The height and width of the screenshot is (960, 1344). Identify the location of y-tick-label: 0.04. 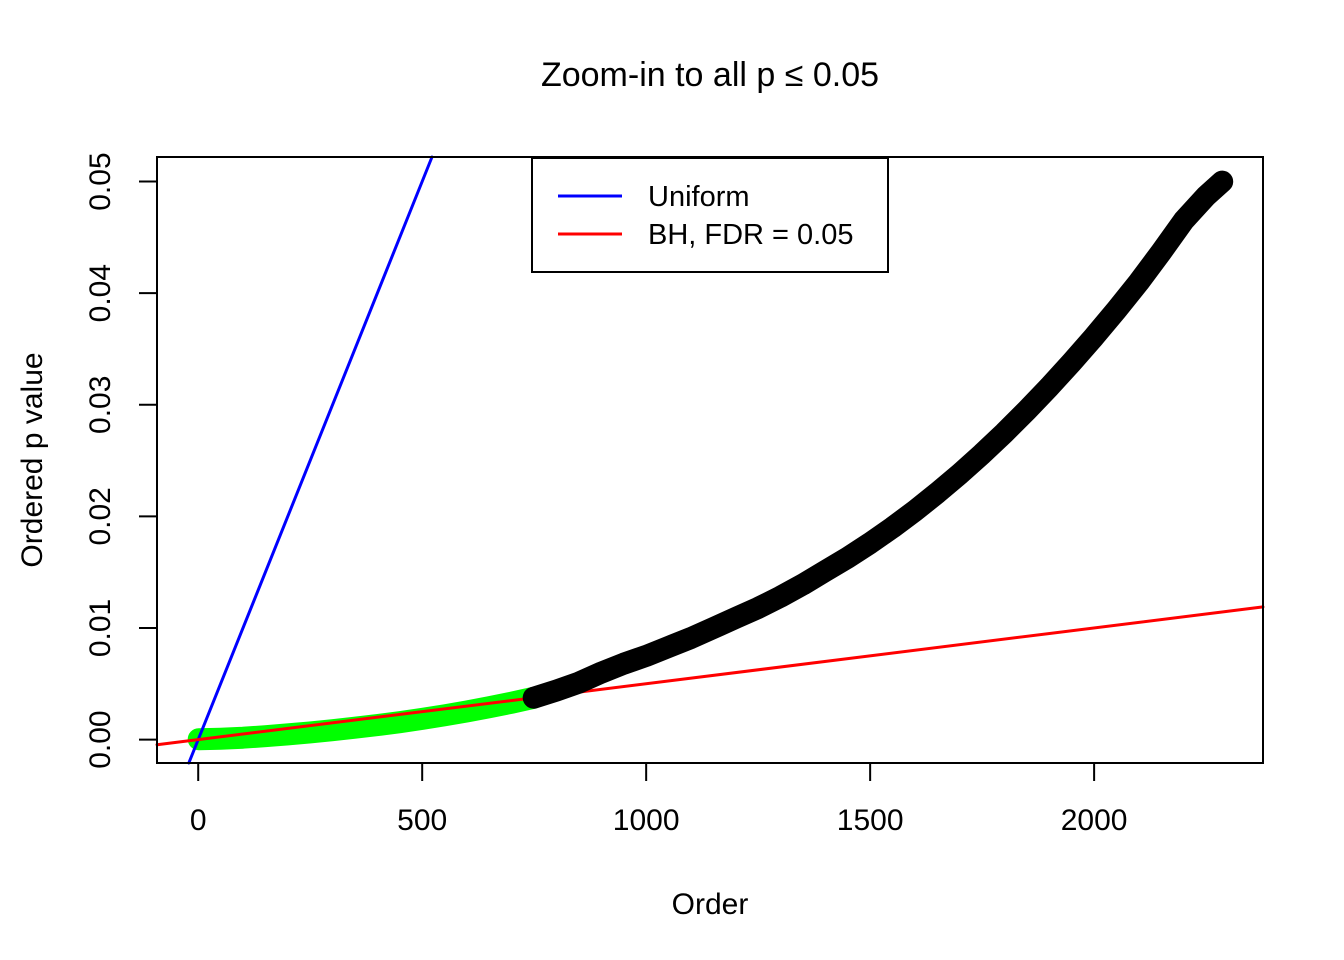
(100, 293).